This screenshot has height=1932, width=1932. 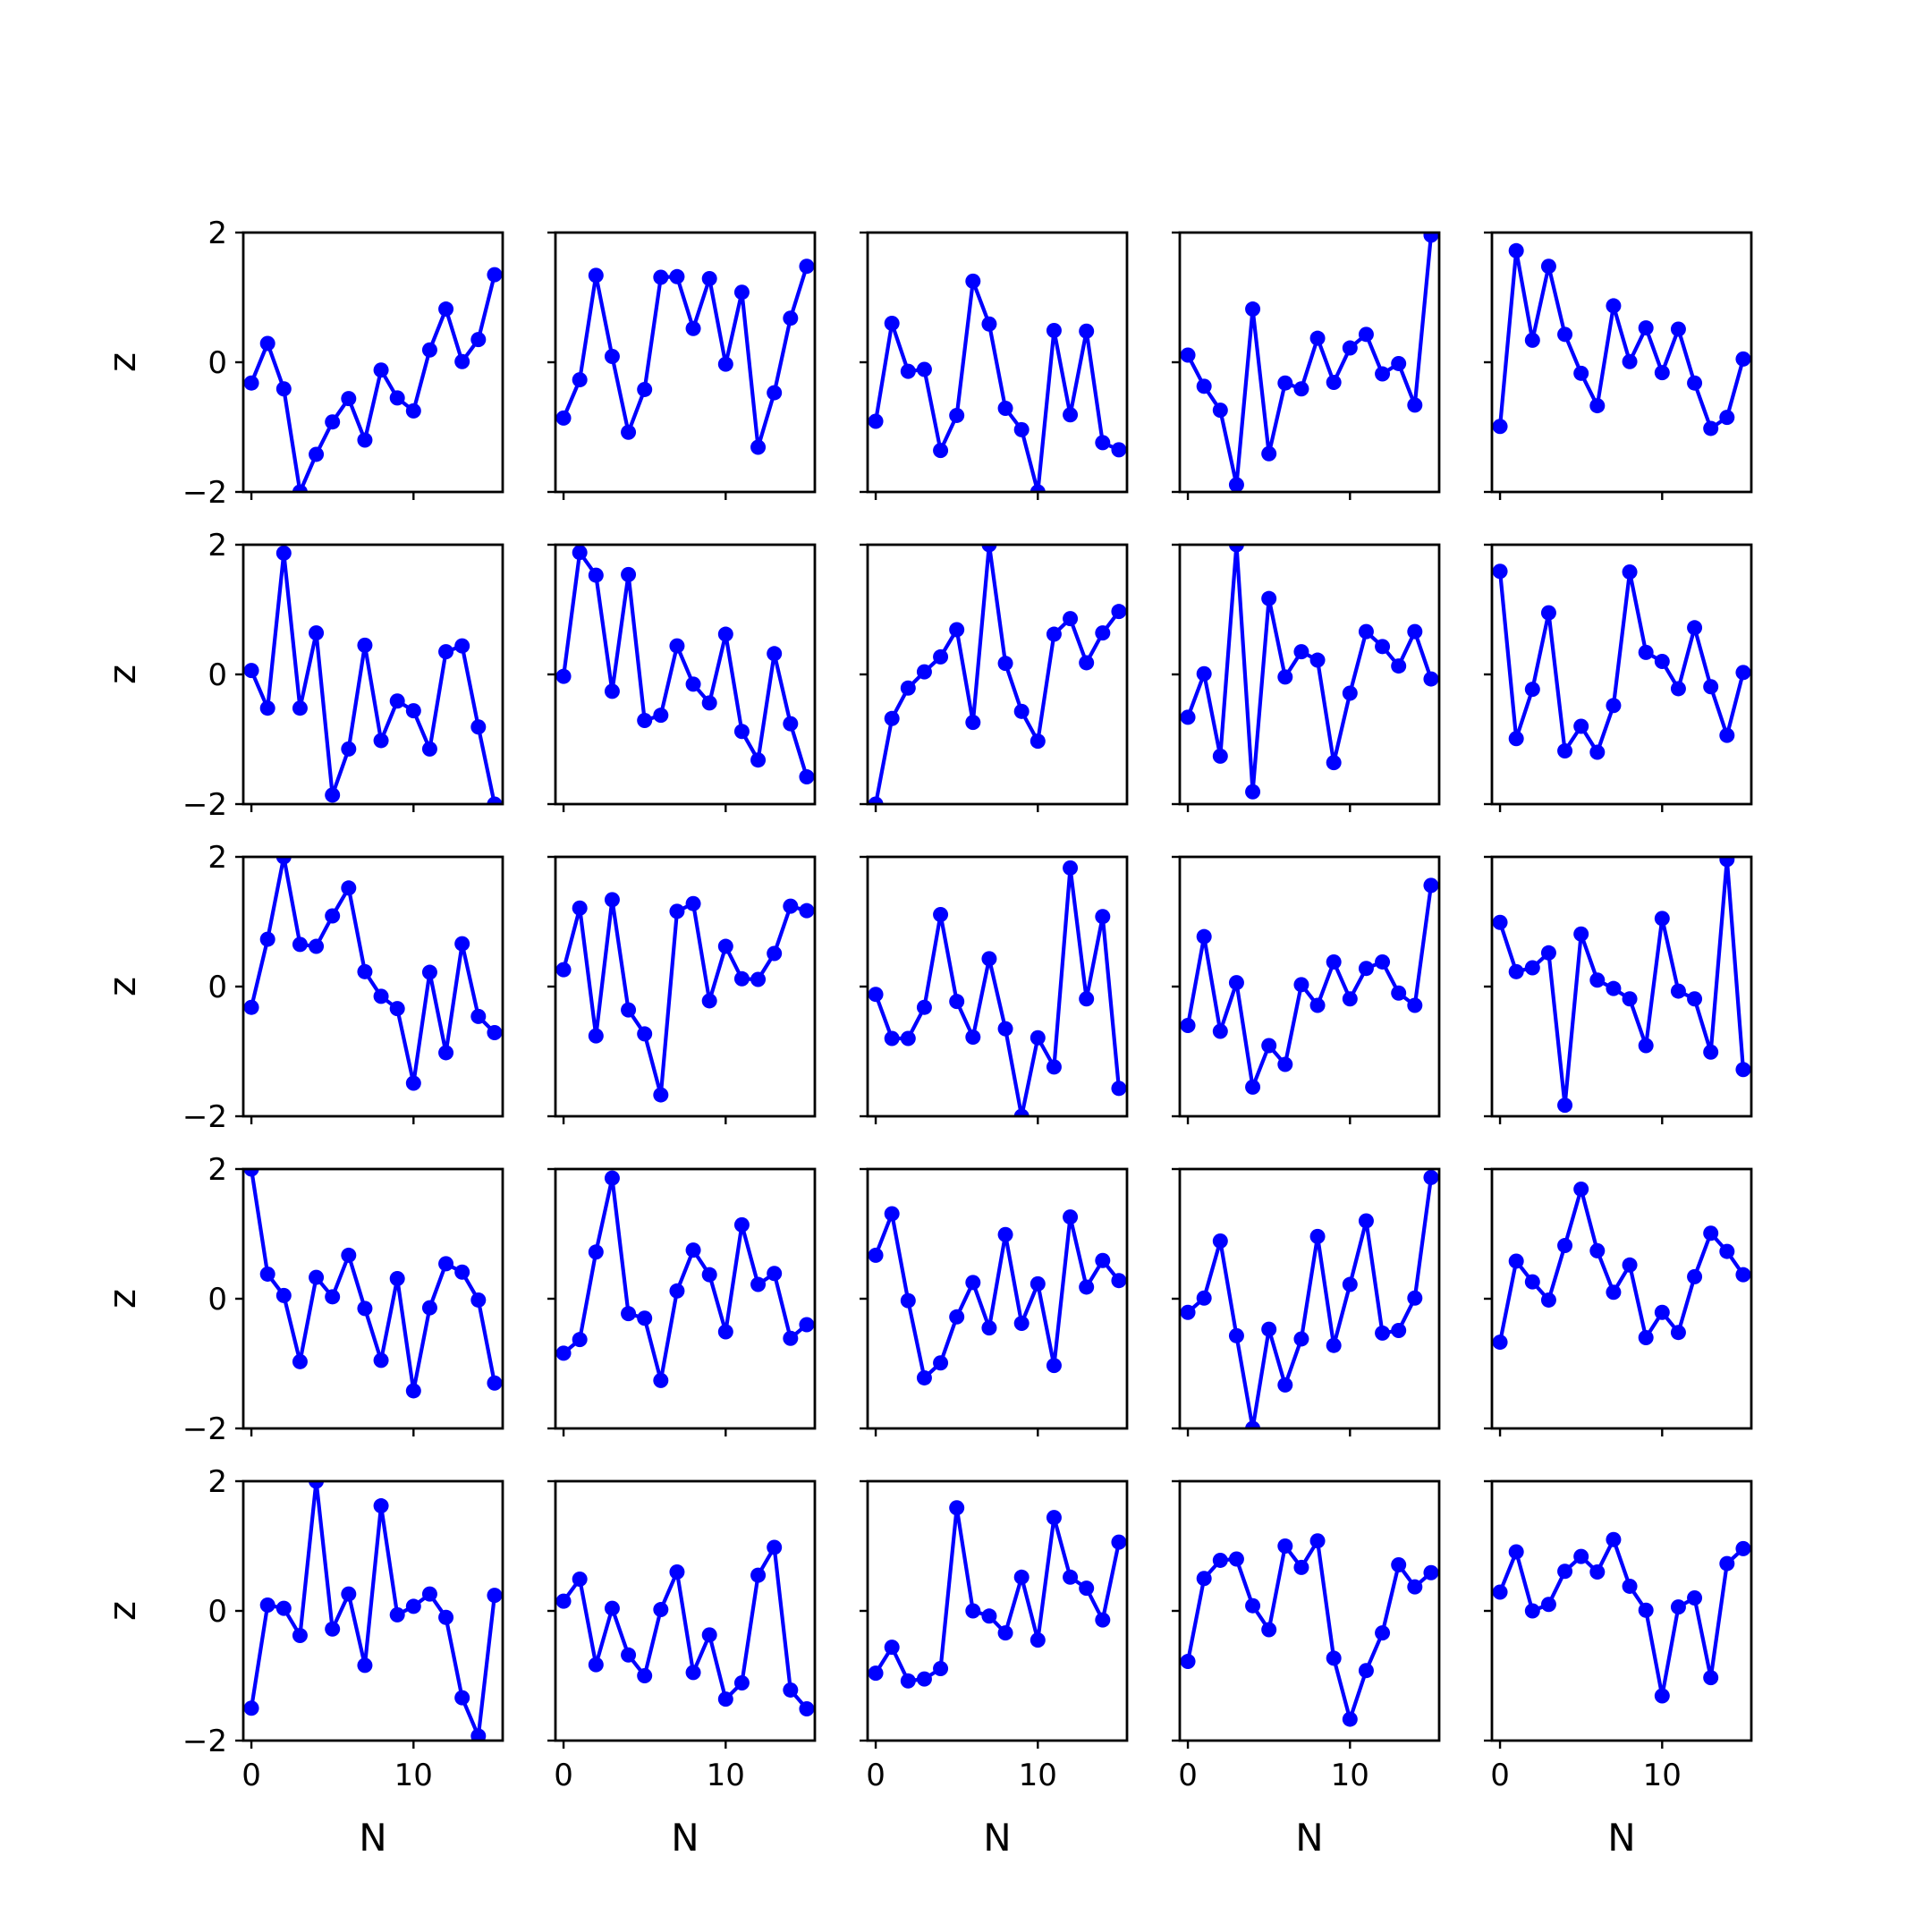 What do you see at coordinates (122, 1299) in the screenshot?
I see `y-axis-label: z` at bounding box center [122, 1299].